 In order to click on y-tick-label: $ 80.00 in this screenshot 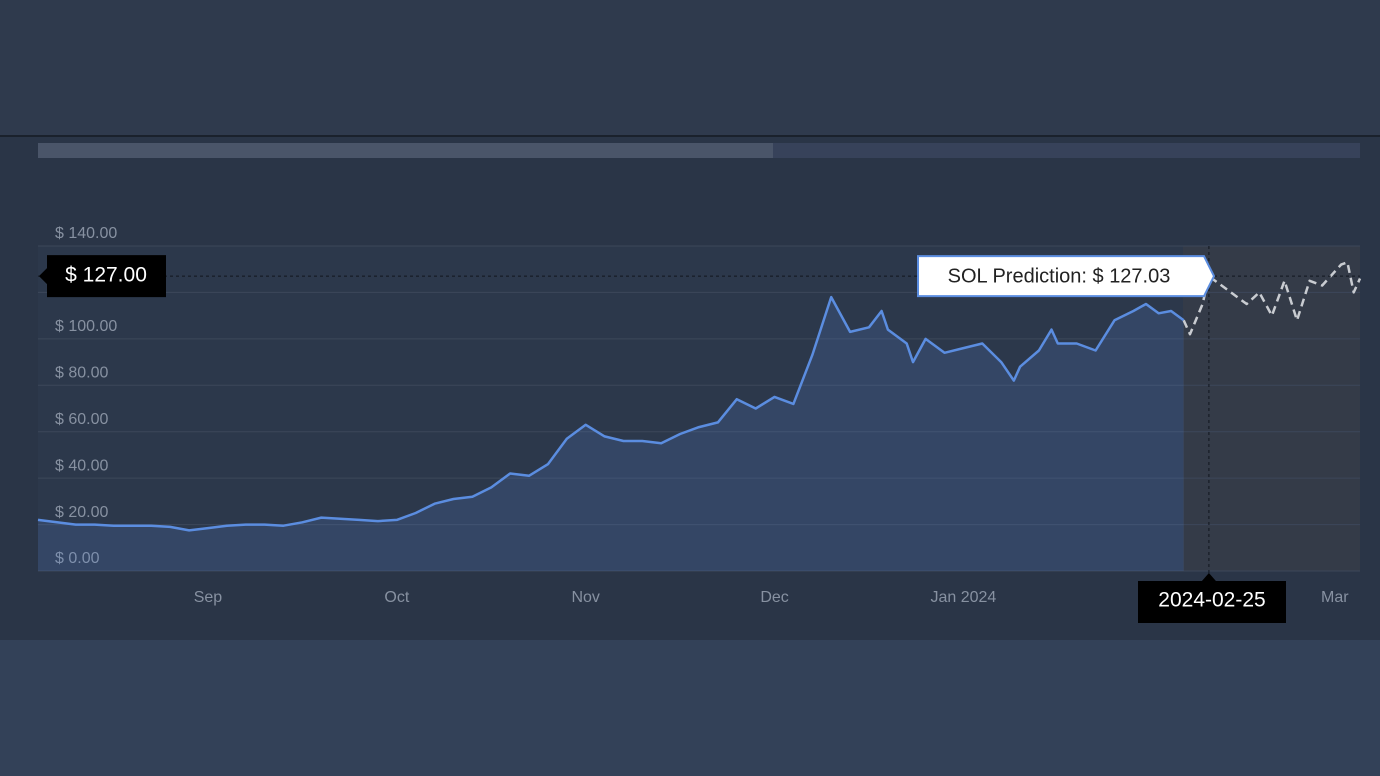, I will do `click(81, 373)`.